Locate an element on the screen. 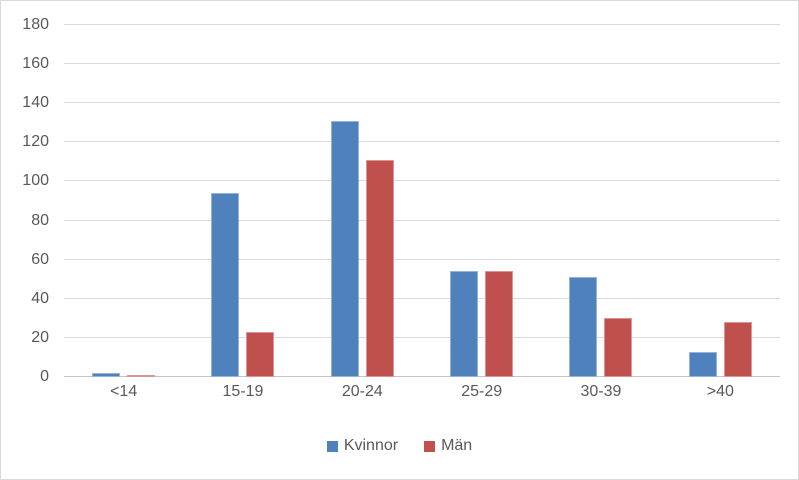 This screenshot has height=480, width=799. x-tick-label-20-24: 20-24 is located at coordinates (362, 391).